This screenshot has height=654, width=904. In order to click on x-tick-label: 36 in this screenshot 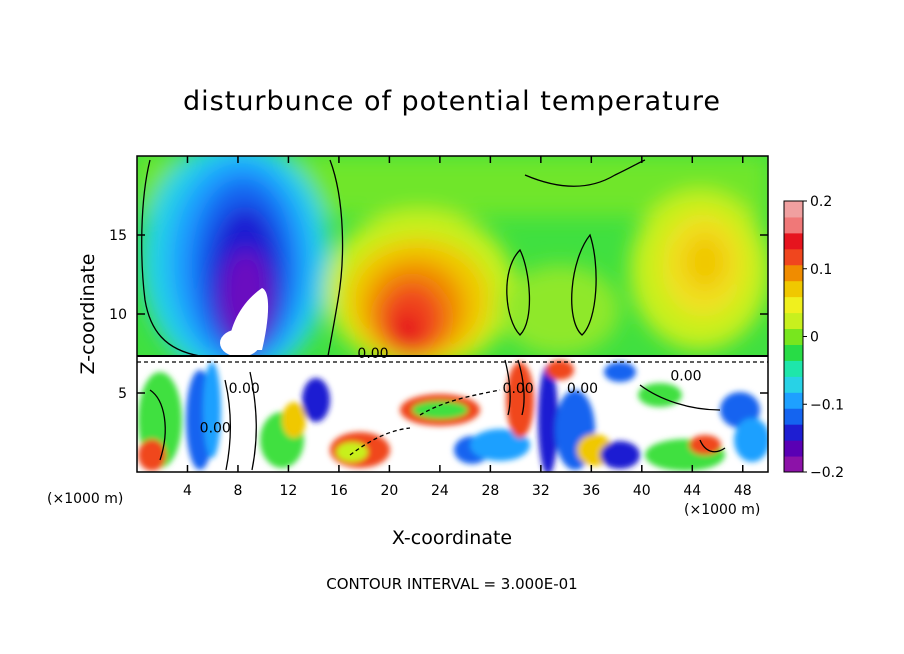, I will do `click(591, 491)`.